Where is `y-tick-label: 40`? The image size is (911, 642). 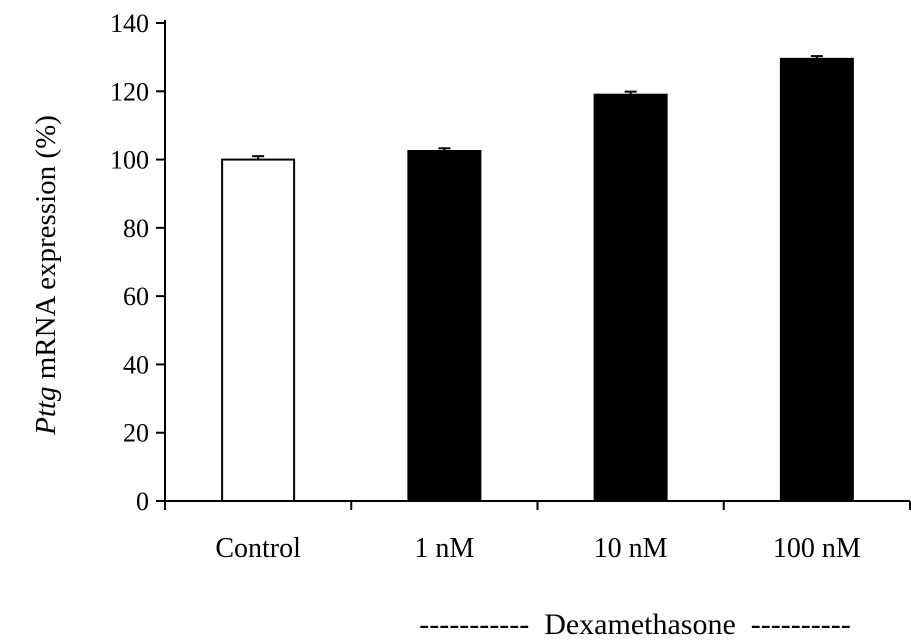 y-tick-label: 40 is located at coordinates (136, 364).